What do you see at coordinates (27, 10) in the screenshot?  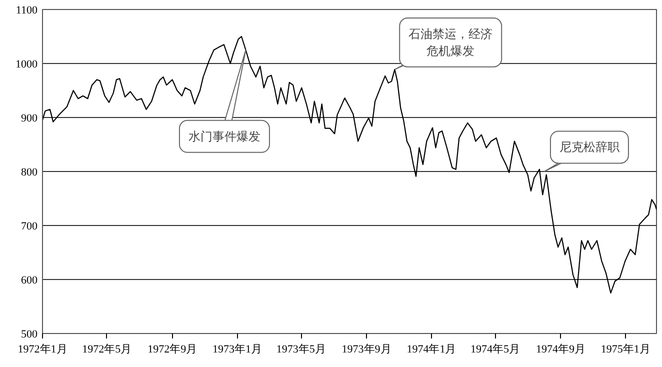 I see `y-tick-label: 1100` at bounding box center [27, 10].